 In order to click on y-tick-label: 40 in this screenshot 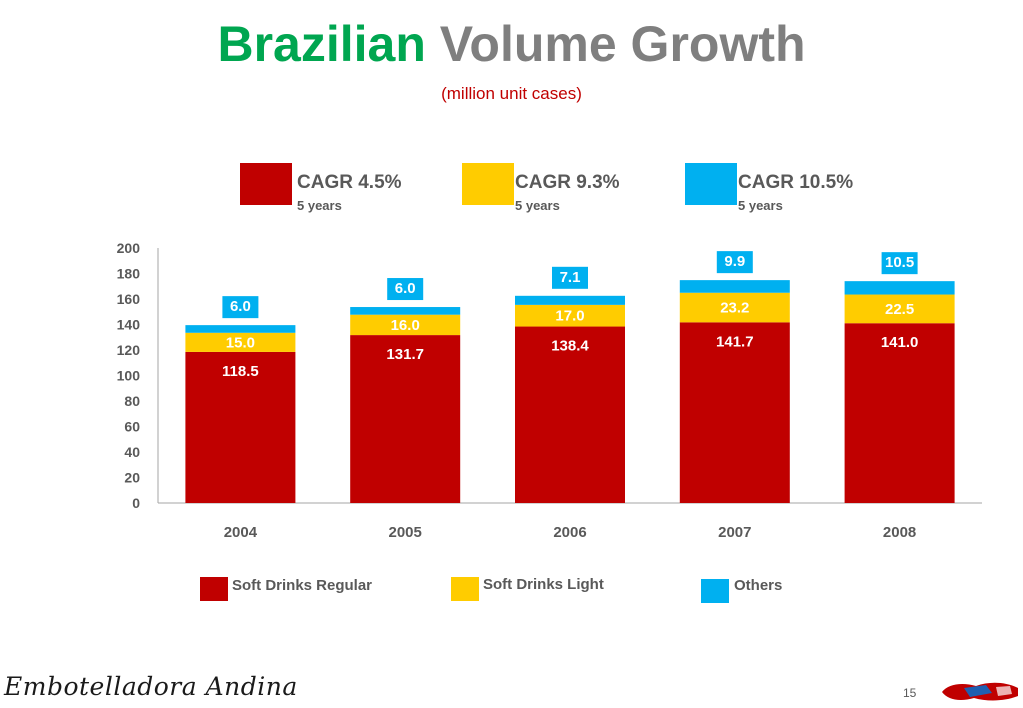, I will do `click(132, 452)`.